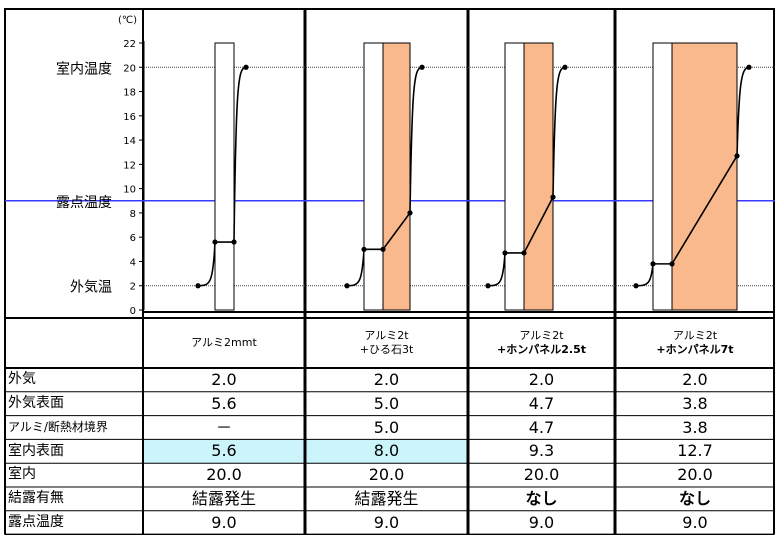  What do you see at coordinates (36, 498) in the screenshot?
I see `row-label: 結露有無` at bounding box center [36, 498].